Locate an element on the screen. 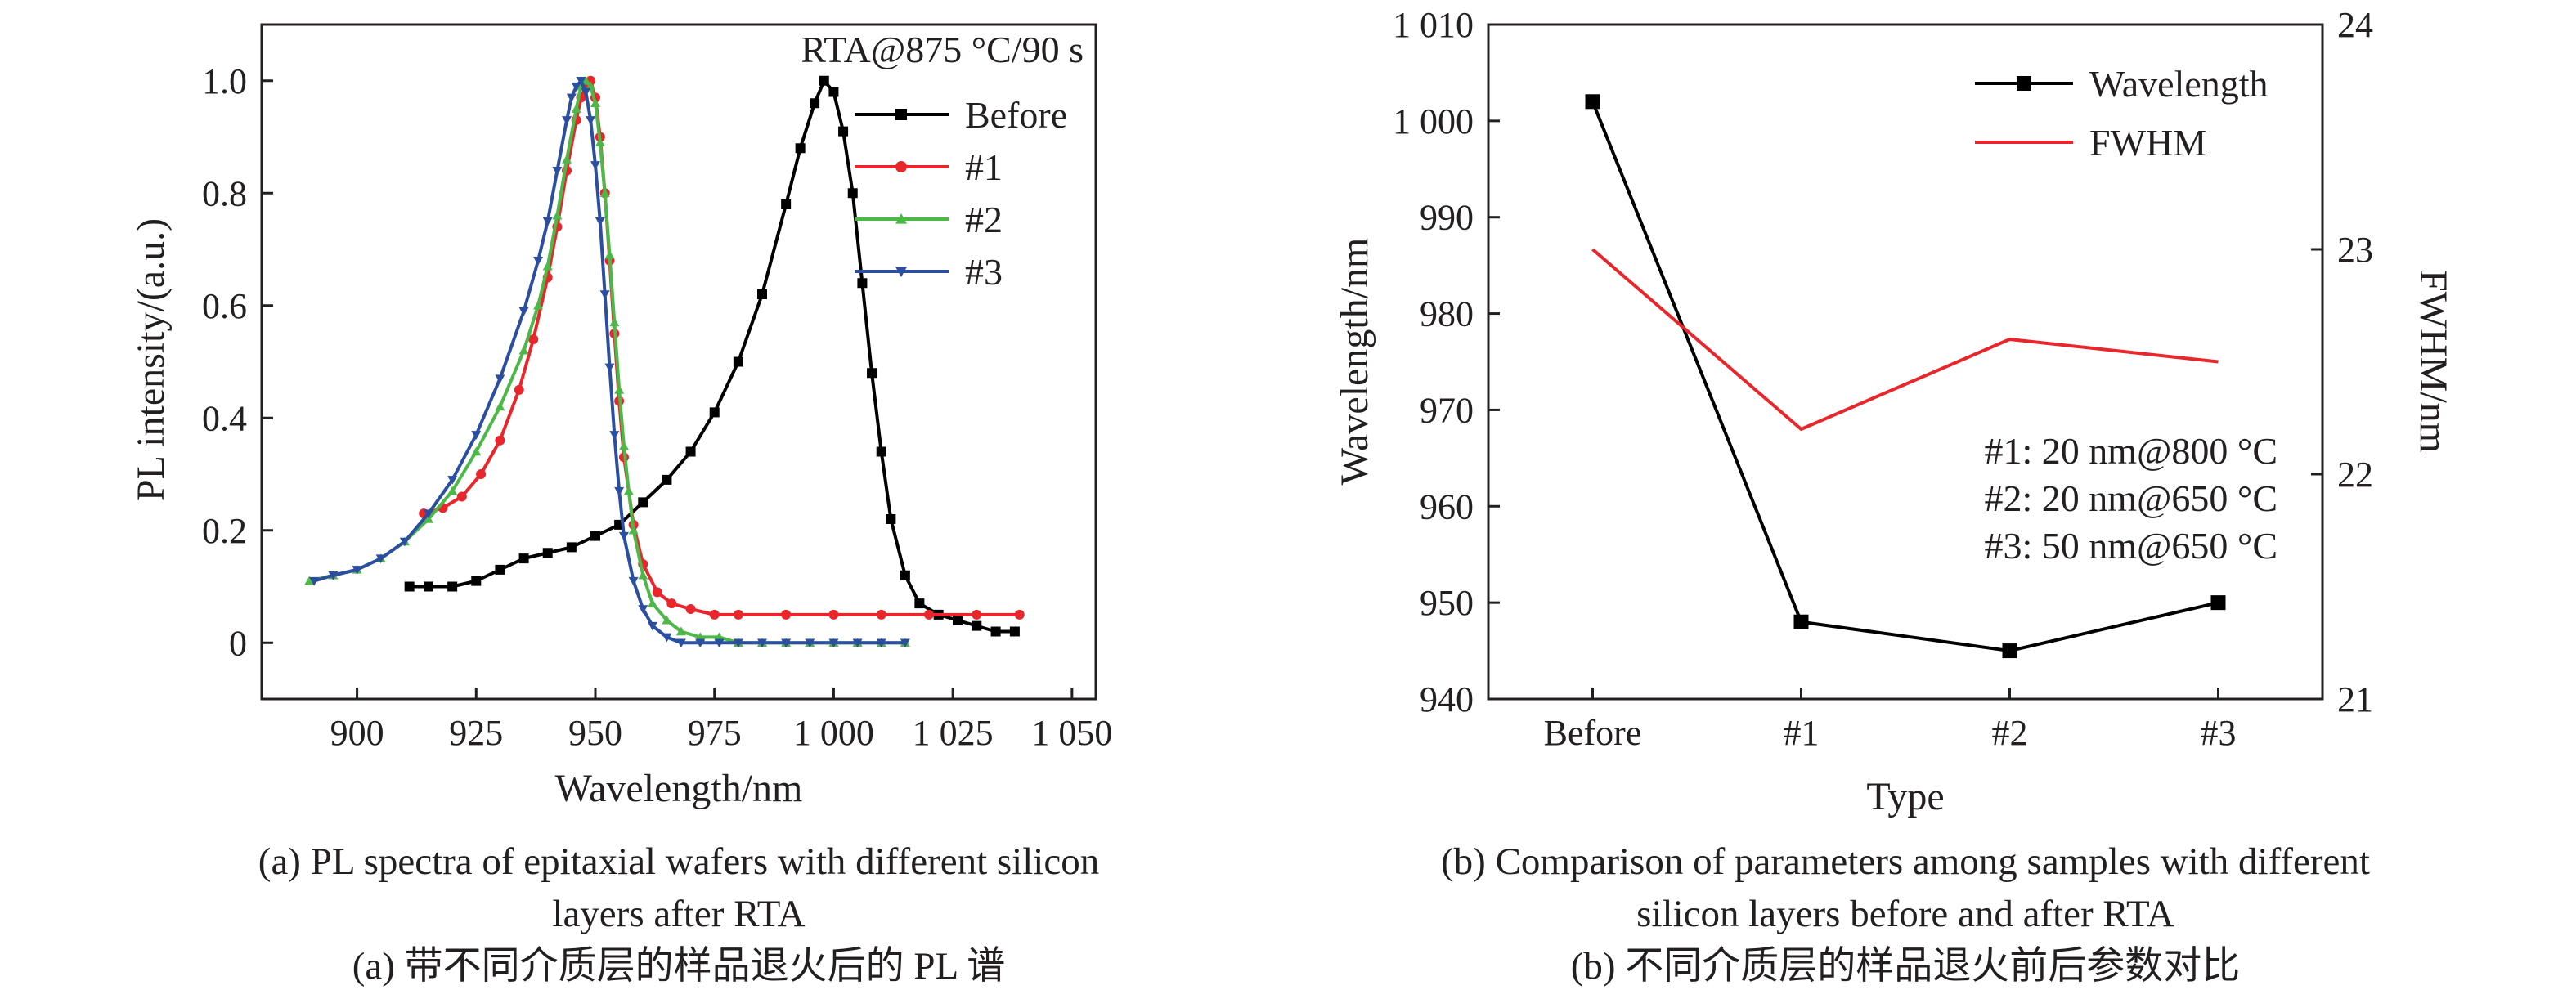  chart-a-x-tick-label: 1 000 is located at coordinates (833, 733).